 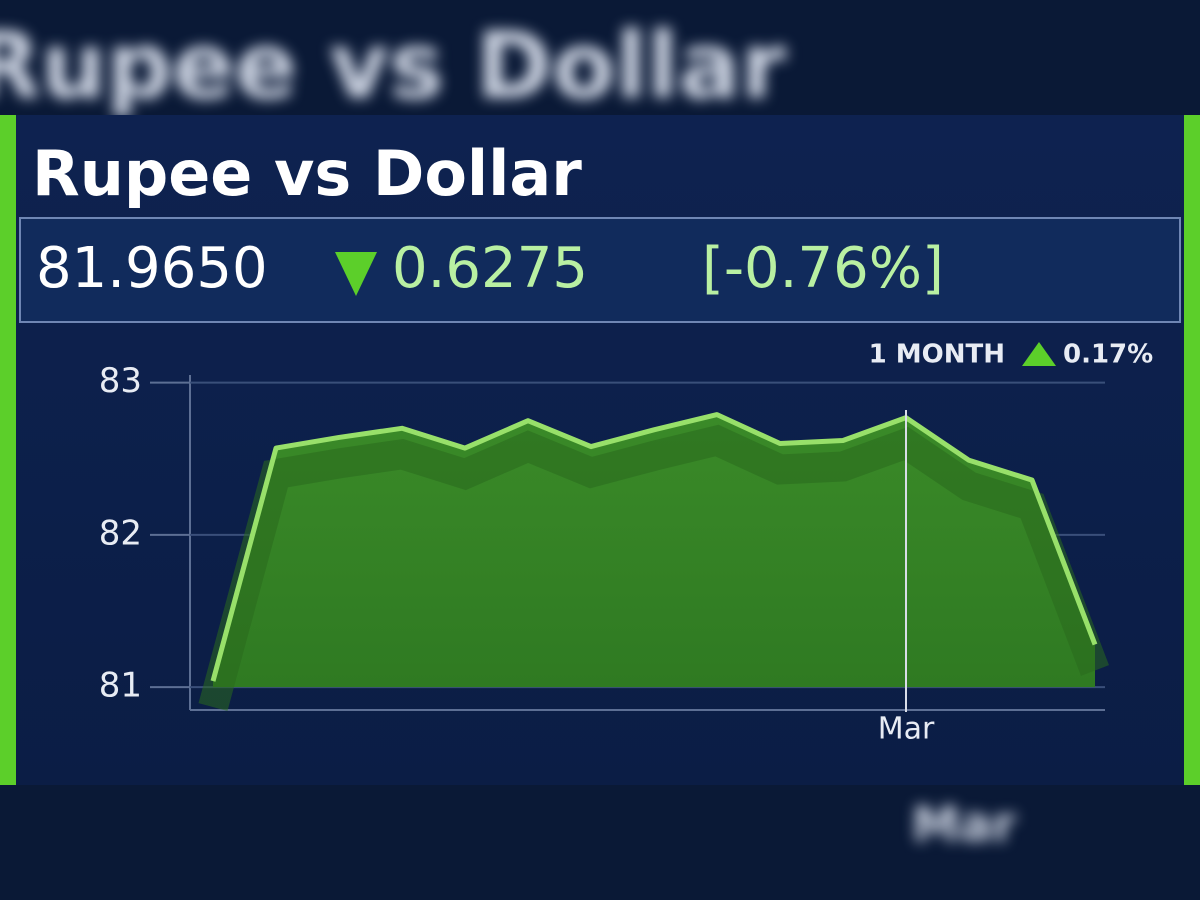 I want to click on backdrop-title: Rupee vs Dollar, so click(x=393, y=65).